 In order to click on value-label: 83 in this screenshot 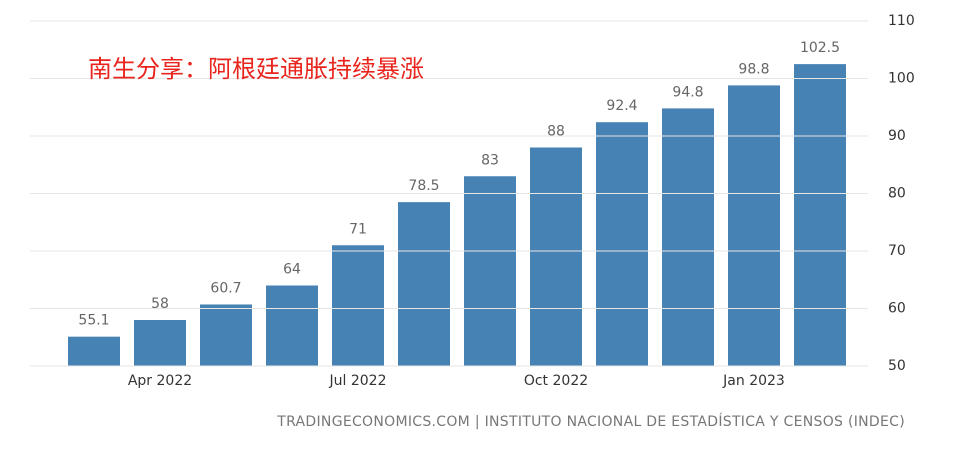, I will do `click(490, 160)`.